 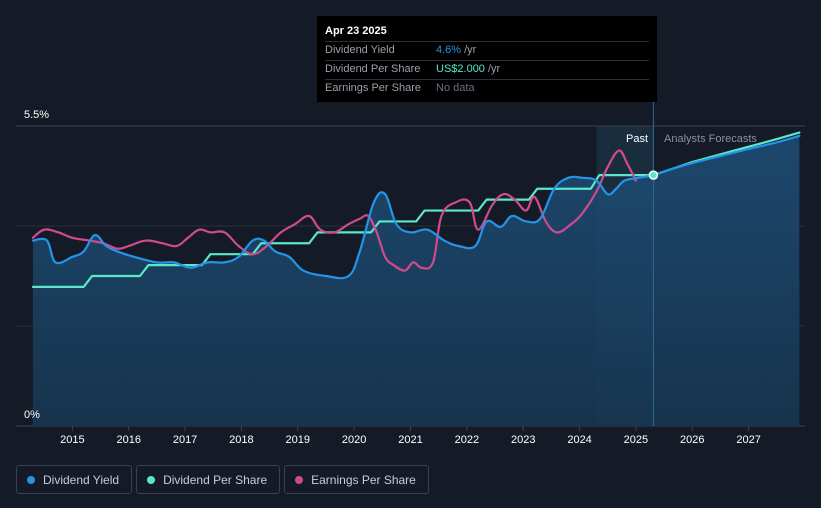 I want to click on dividend-per-share-dot-icon, so click(x=151, y=479).